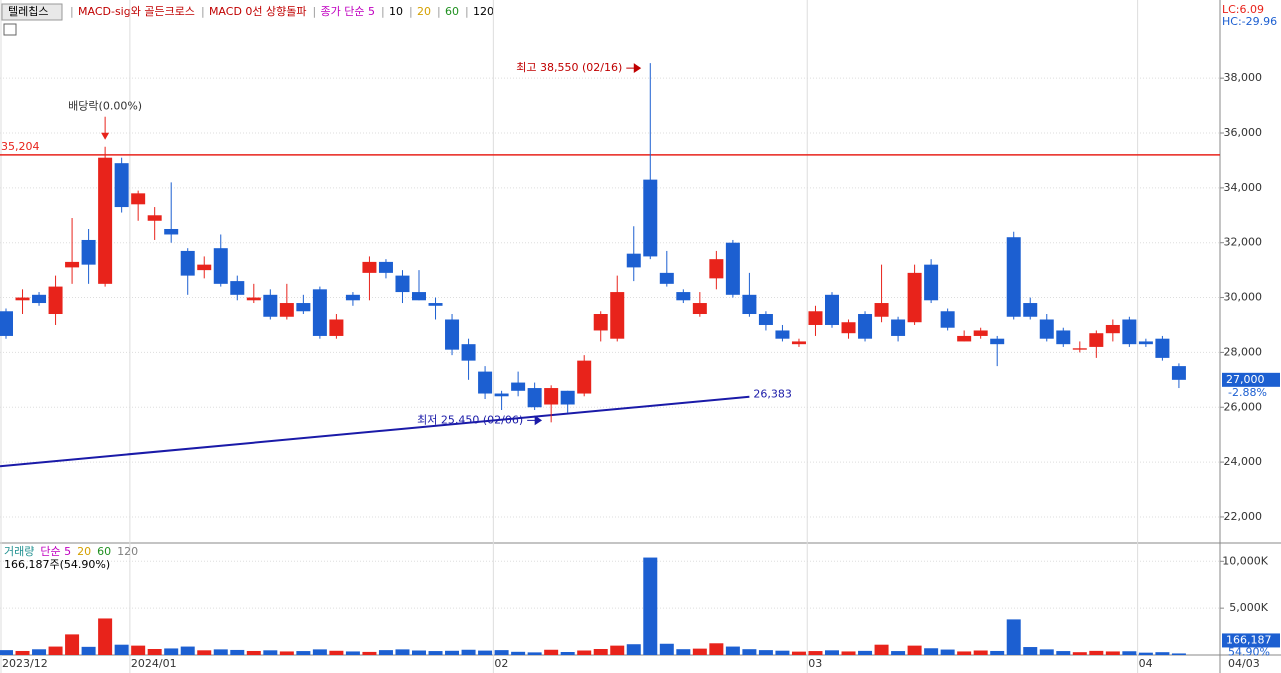 This screenshot has height=673, width=1281. Describe the element at coordinates (1248, 607) in the screenshot. I see `volume-tick-label: 5,000K` at that location.